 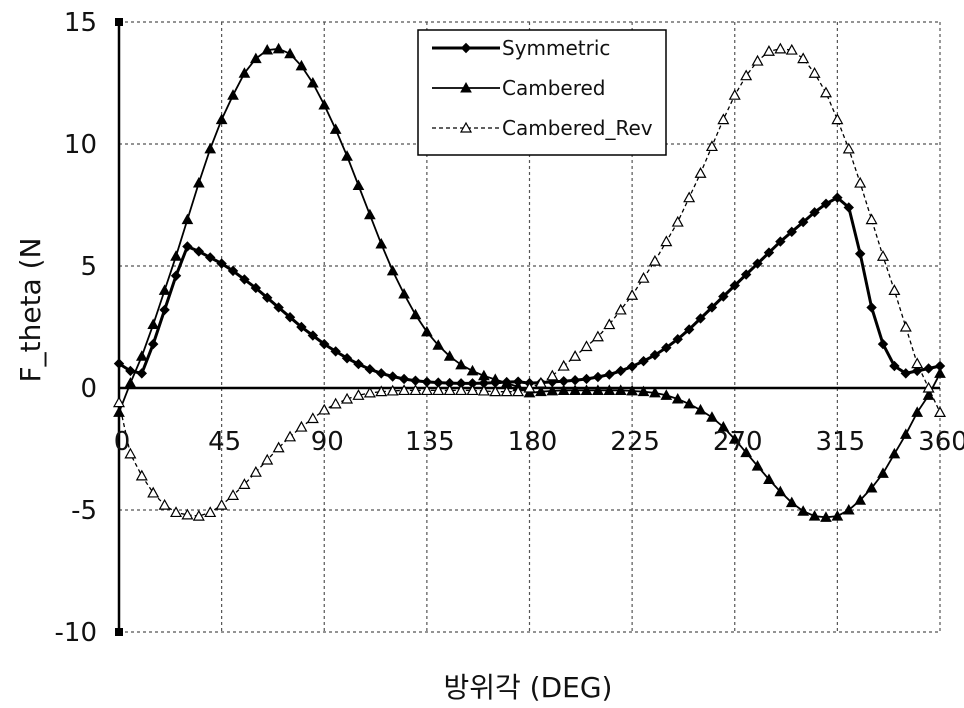 What do you see at coordinates (841, 442) in the screenshot?
I see `x-tick-label: 315` at bounding box center [841, 442].